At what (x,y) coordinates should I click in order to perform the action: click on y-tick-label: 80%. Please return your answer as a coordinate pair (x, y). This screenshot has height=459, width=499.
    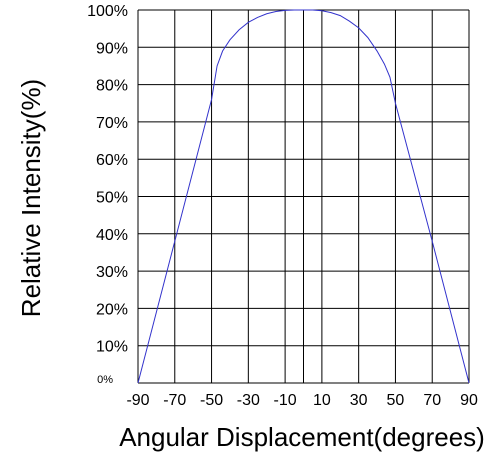
    Looking at the image, I should click on (112, 86).